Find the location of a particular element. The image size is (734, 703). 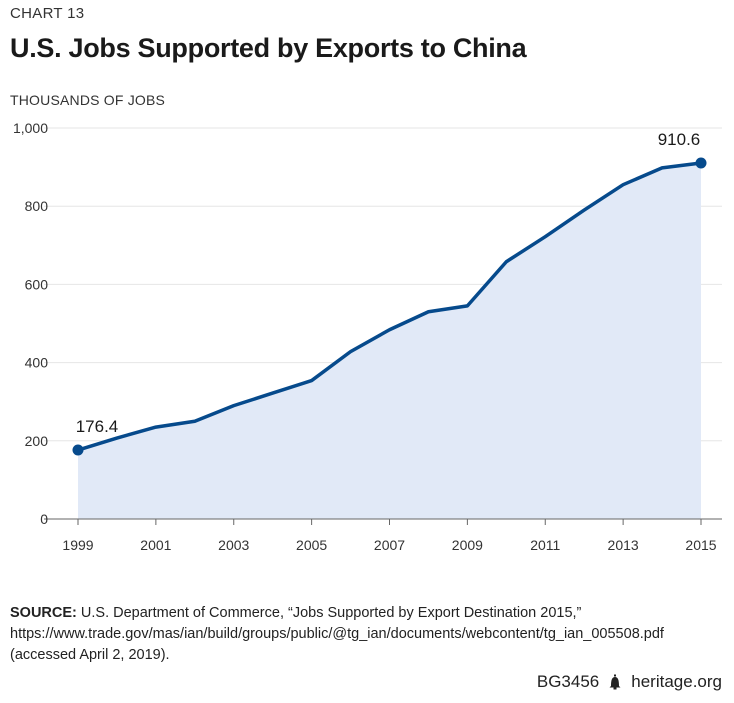

x-axis-ticks: 1999 2001 2003 2005 2007 2009 2011 2013 2015 is located at coordinates (389, 536).